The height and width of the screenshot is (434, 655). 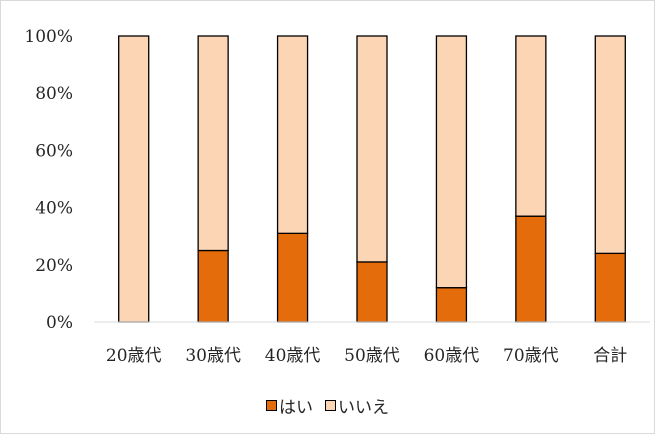 What do you see at coordinates (296, 408) in the screenshot?
I see `legend-label-yes: はい` at bounding box center [296, 408].